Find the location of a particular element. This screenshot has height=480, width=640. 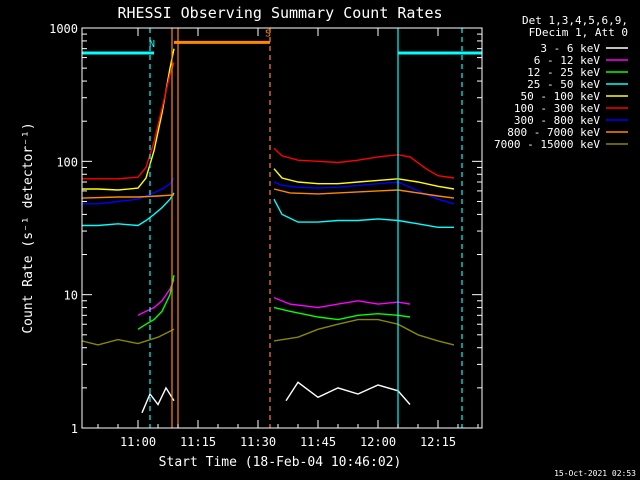

y-tick-label-0: 1 is located at coordinates (74, 429).